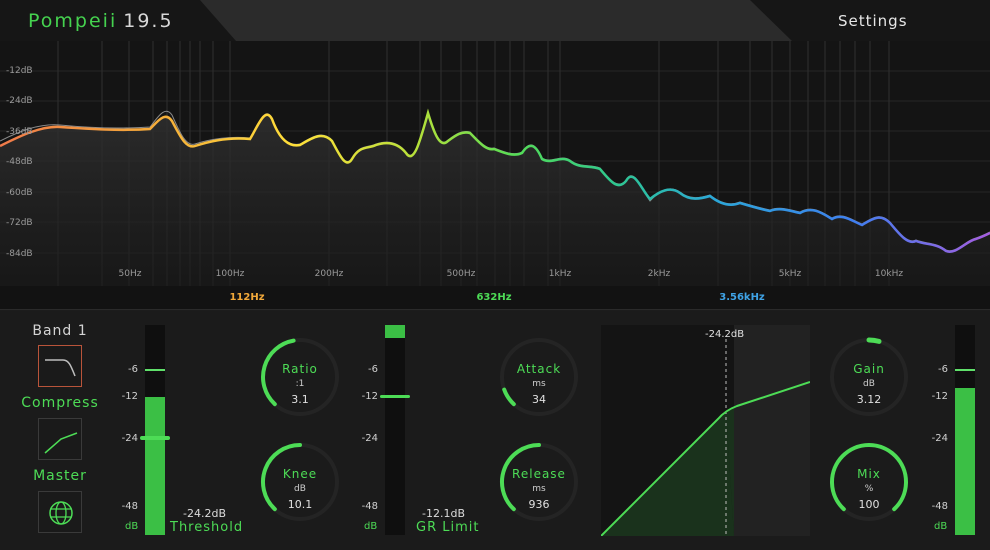  I want to click on crossover-high-handle: 3.56kHz, so click(742, 297).